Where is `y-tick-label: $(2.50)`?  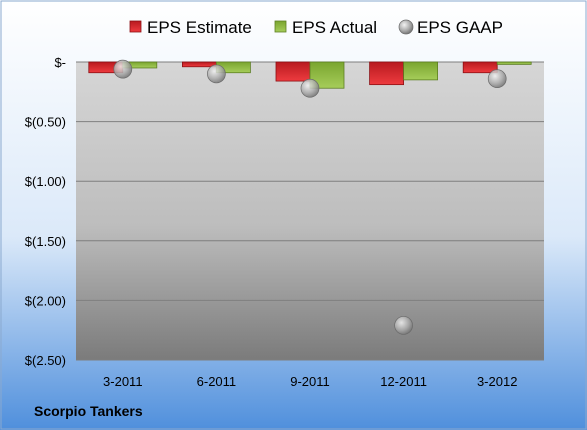 y-tick-label: $(2.50) is located at coordinates (45, 360).